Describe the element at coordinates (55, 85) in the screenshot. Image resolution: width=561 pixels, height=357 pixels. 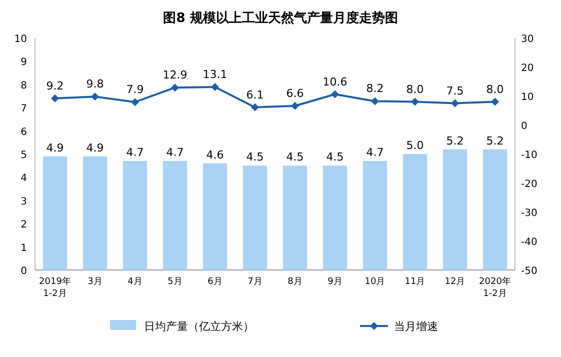
I see `data-label: 9.2` at that location.